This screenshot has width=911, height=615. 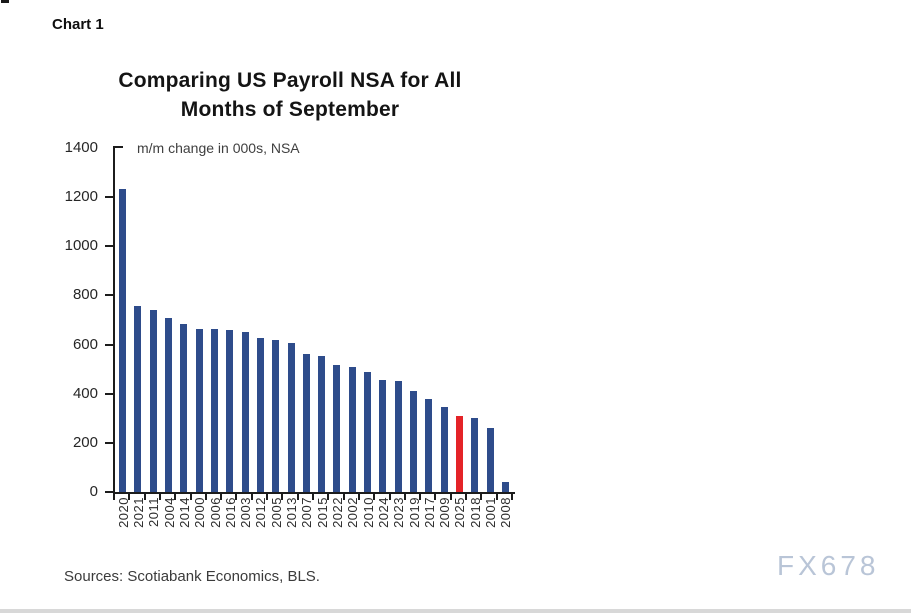 What do you see at coordinates (429, 445) in the screenshot?
I see `bar-2017` at bounding box center [429, 445].